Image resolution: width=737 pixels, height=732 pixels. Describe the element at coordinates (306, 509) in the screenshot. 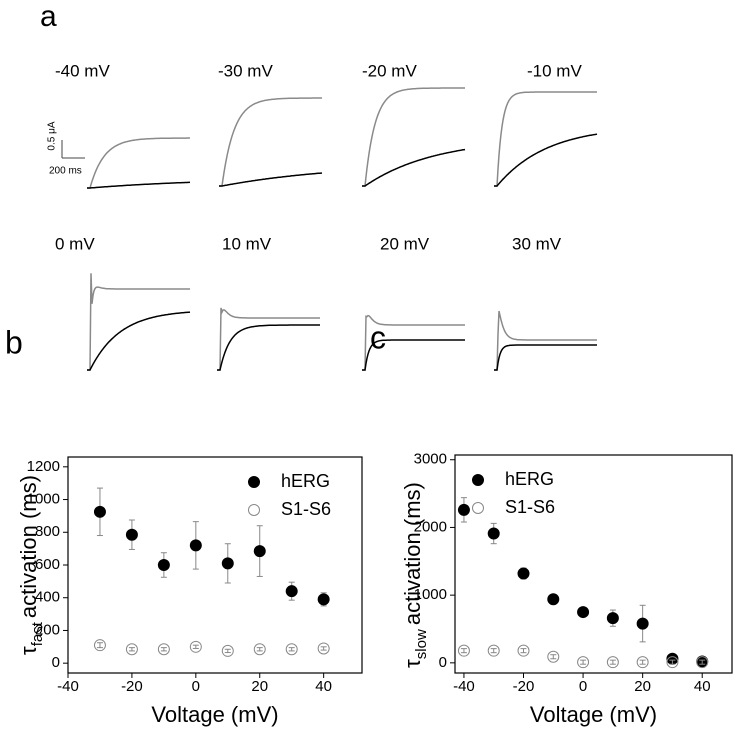

I see `legend-label: S1-S6` at that location.